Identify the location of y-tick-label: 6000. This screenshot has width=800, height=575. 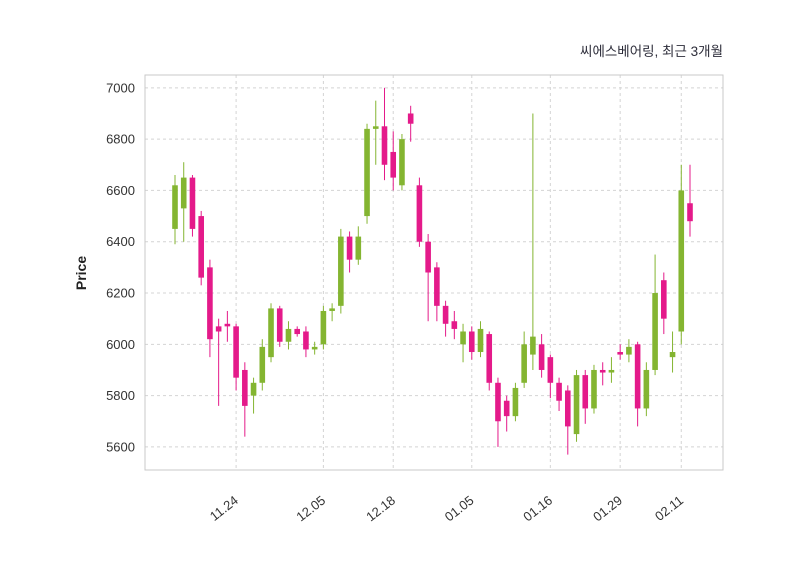
(120, 344).